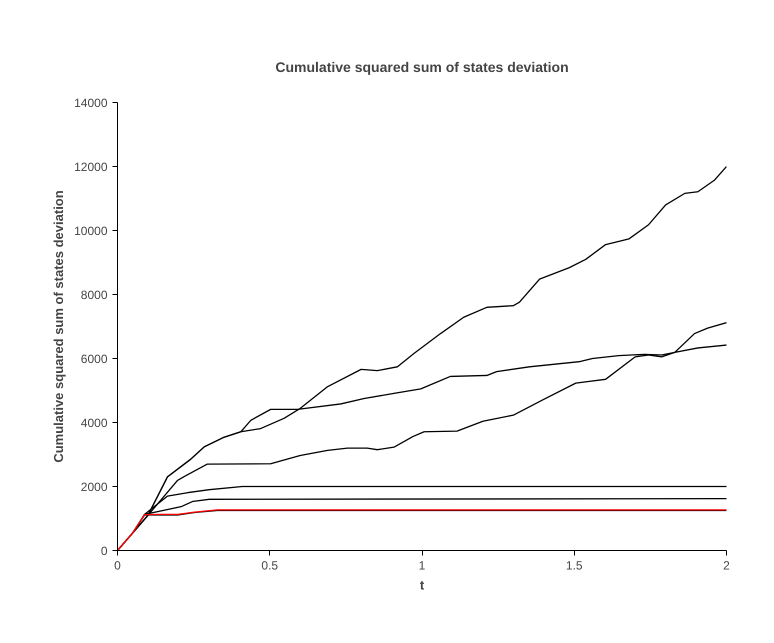 Image resolution: width=774 pixels, height=643 pixels. What do you see at coordinates (118, 565) in the screenshot?
I see `x-tick-label: 0` at bounding box center [118, 565].